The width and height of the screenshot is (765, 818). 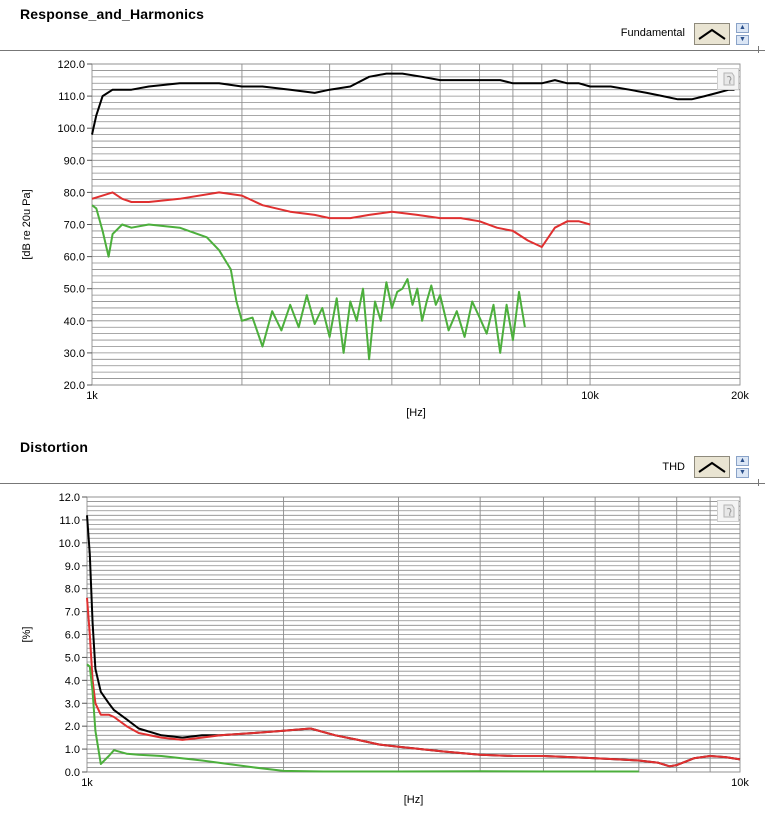 I want to click on response-series-1-line, so click(x=413, y=103).